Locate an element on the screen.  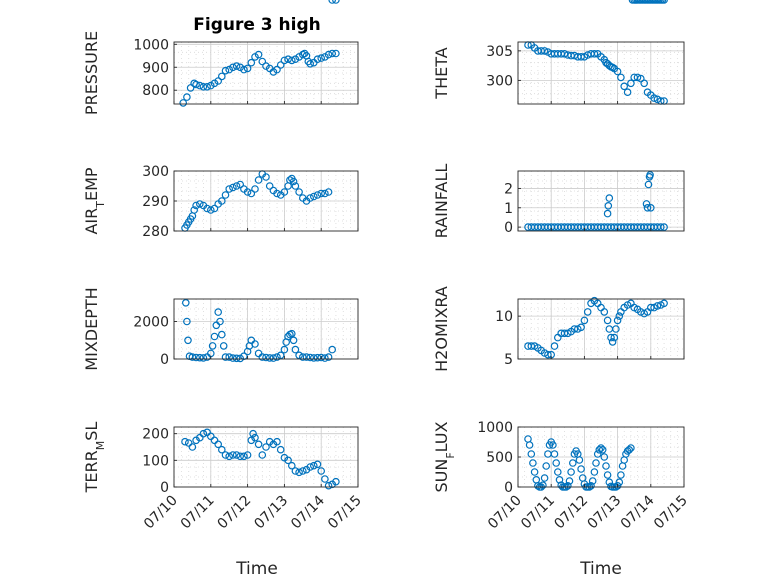
subplot-pressure: 800 900 1000 PRESSURE is located at coordinates (220, 73).